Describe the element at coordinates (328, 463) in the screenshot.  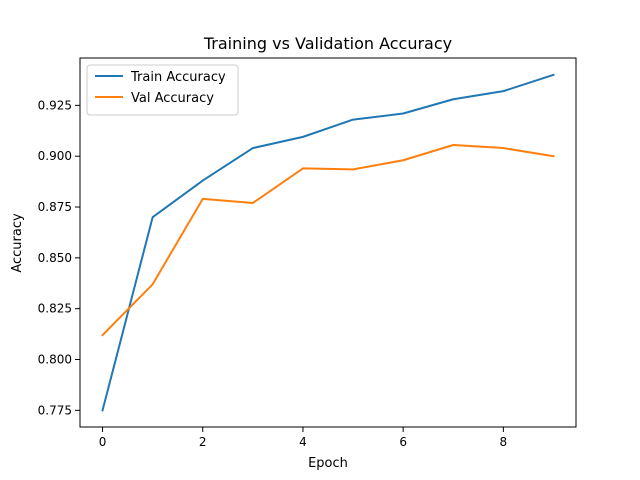
I see `x-axis-label: Epoch` at that location.